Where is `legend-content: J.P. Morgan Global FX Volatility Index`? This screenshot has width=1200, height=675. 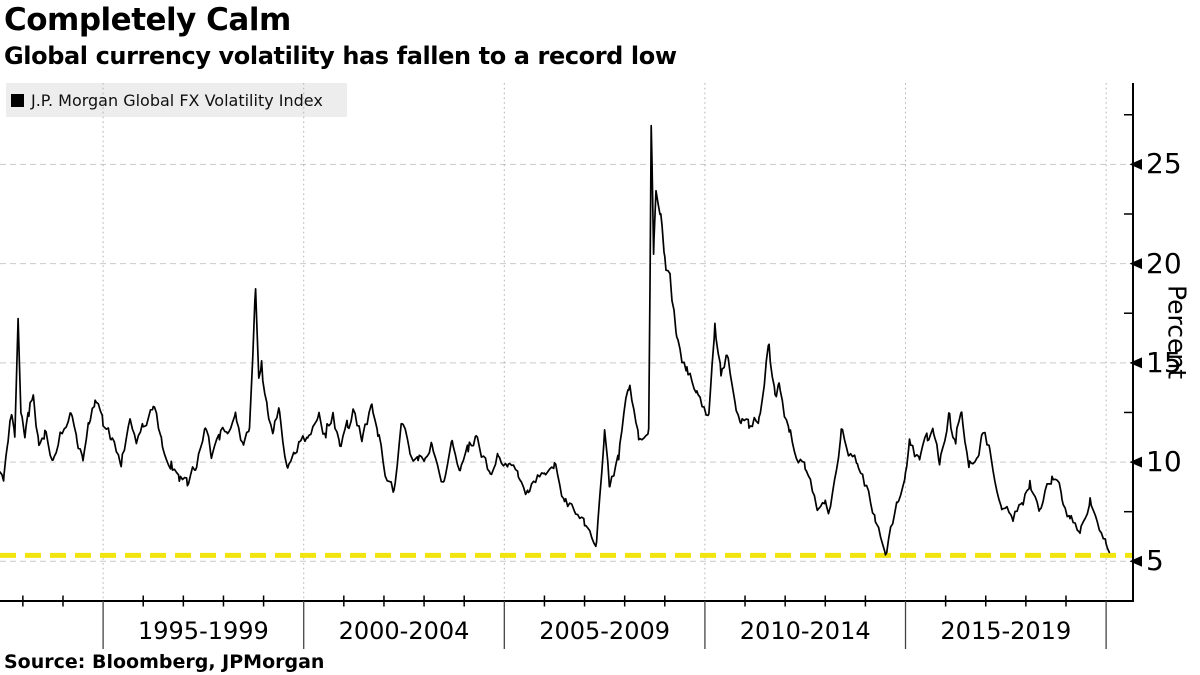 legend-content: J.P. Morgan Global FX Volatility Index is located at coordinates (167, 100).